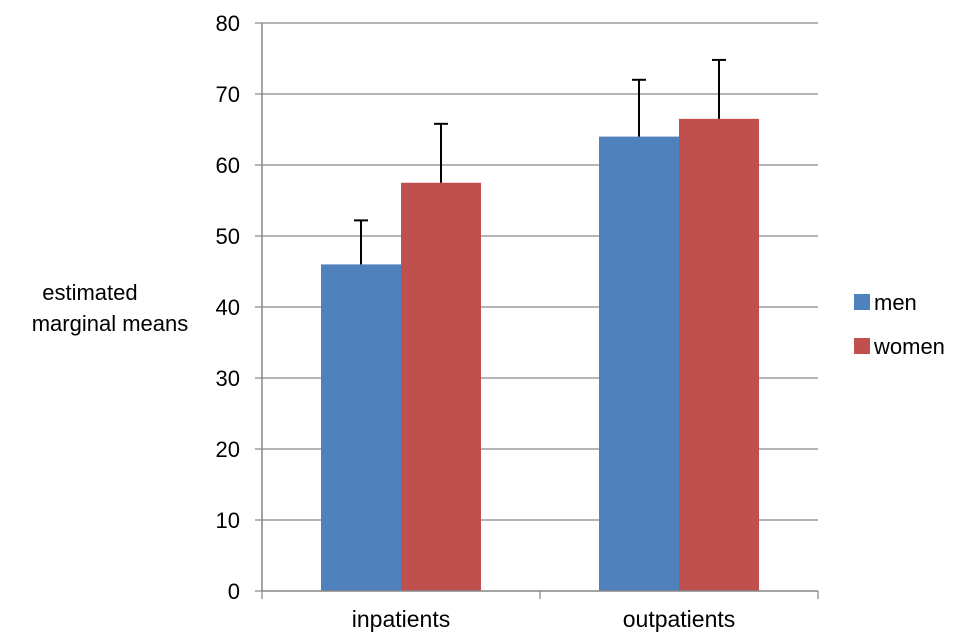  I want to click on y-axis-label: estimated marginal means, so click(110, 308).